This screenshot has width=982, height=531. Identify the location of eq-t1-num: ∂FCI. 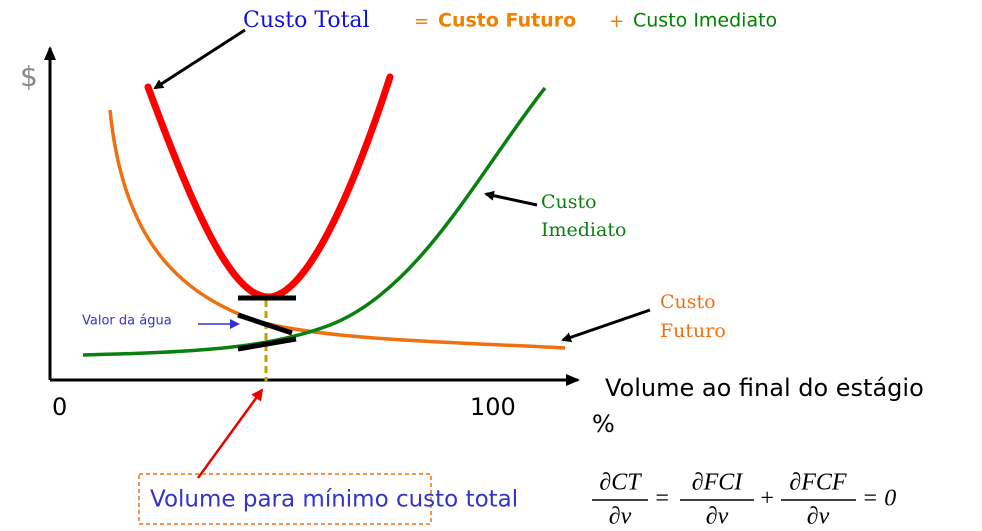
(718, 483).